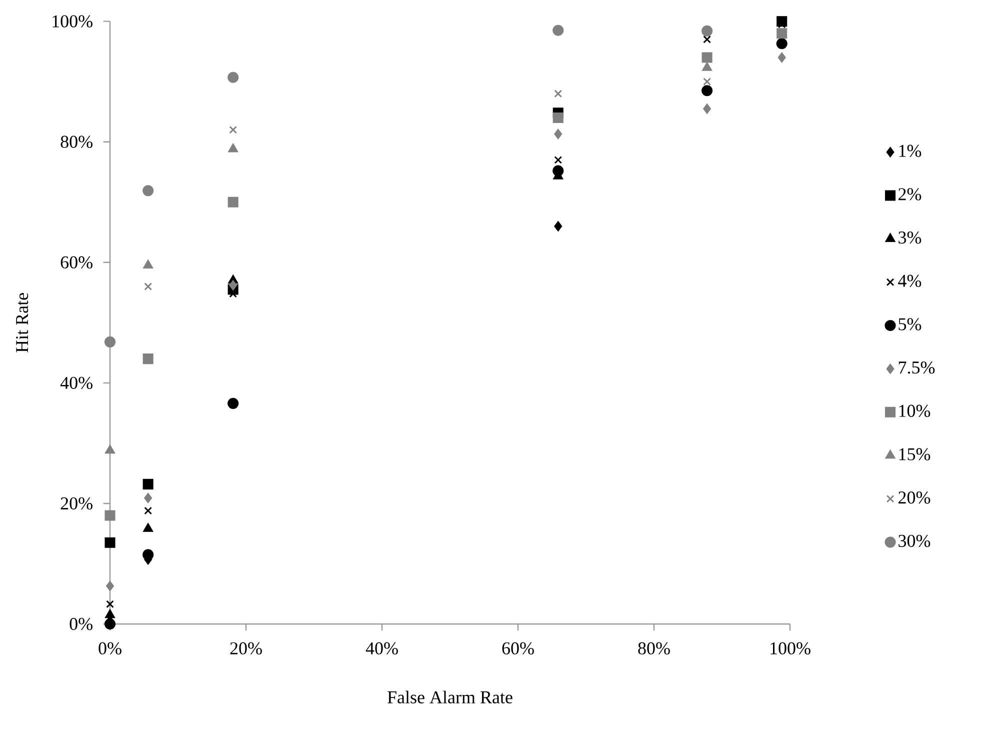  Describe the element at coordinates (910, 194) in the screenshot. I see `legend-label: 2%` at that location.